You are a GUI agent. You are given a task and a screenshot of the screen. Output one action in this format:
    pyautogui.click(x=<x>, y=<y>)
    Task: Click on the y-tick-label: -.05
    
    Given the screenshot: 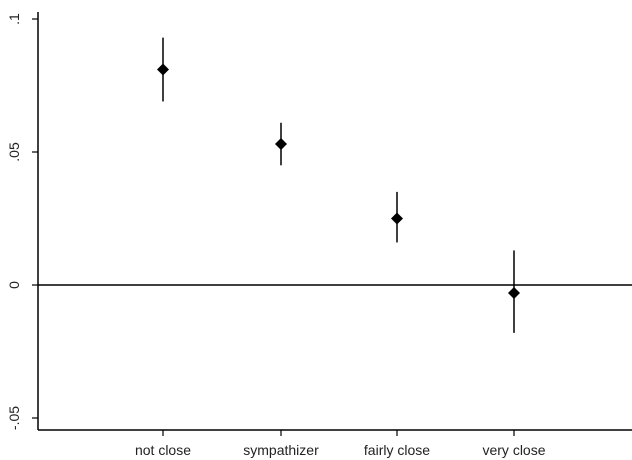 What is the action you would take?
    pyautogui.click(x=14, y=418)
    